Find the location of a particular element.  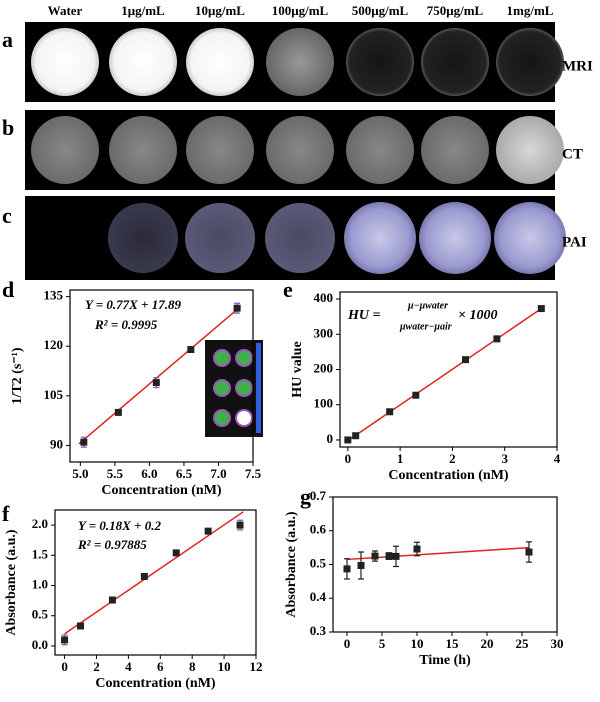

y-tick-label: 1.0 is located at coordinates (40, 584).